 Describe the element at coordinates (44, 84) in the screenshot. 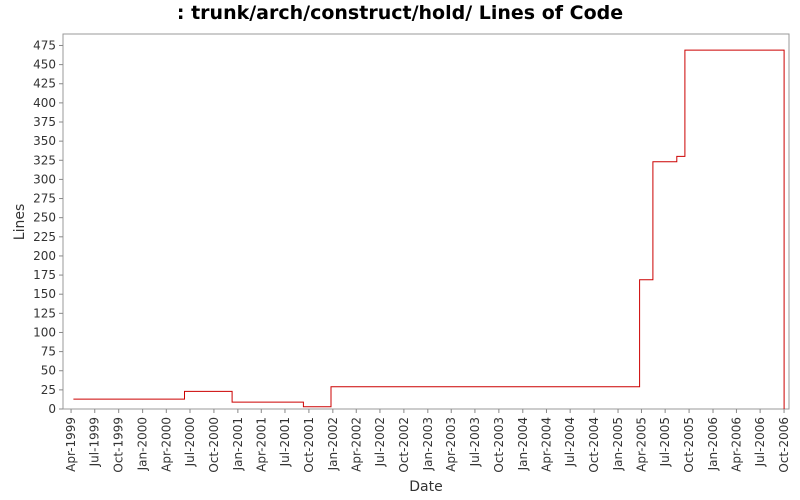

I see `y-tick-label: 425` at that location.